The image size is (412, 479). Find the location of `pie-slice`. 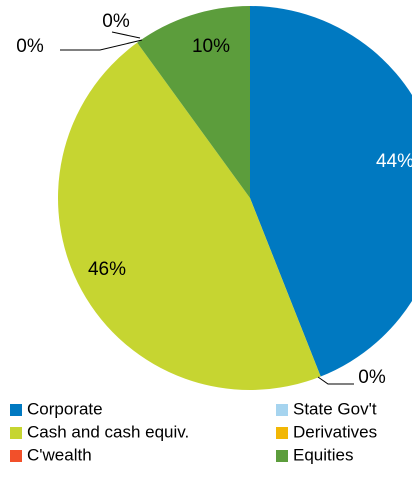

pie-slice is located at coordinates (193, 102).